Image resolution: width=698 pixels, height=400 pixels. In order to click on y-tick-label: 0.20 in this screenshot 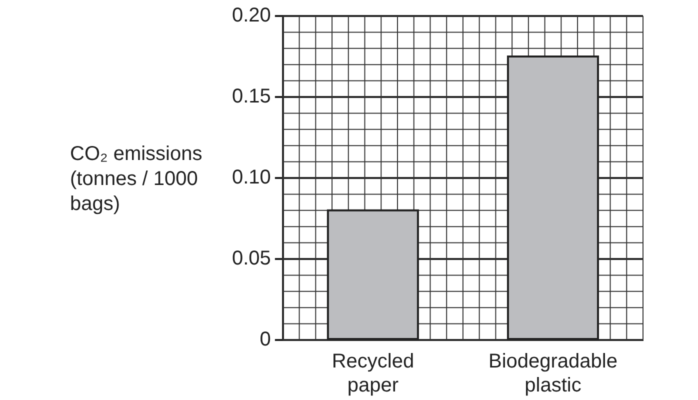, I will do `click(251, 15)`.